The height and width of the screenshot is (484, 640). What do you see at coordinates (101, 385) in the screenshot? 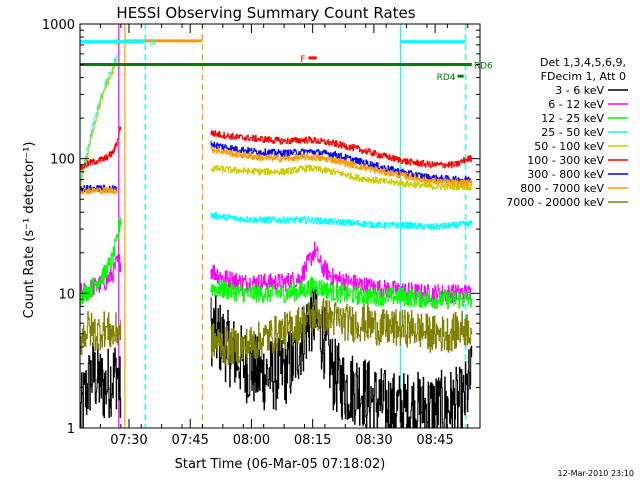
I see `series-line-3-6-kev-seg0` at bounding box center [101, 385].